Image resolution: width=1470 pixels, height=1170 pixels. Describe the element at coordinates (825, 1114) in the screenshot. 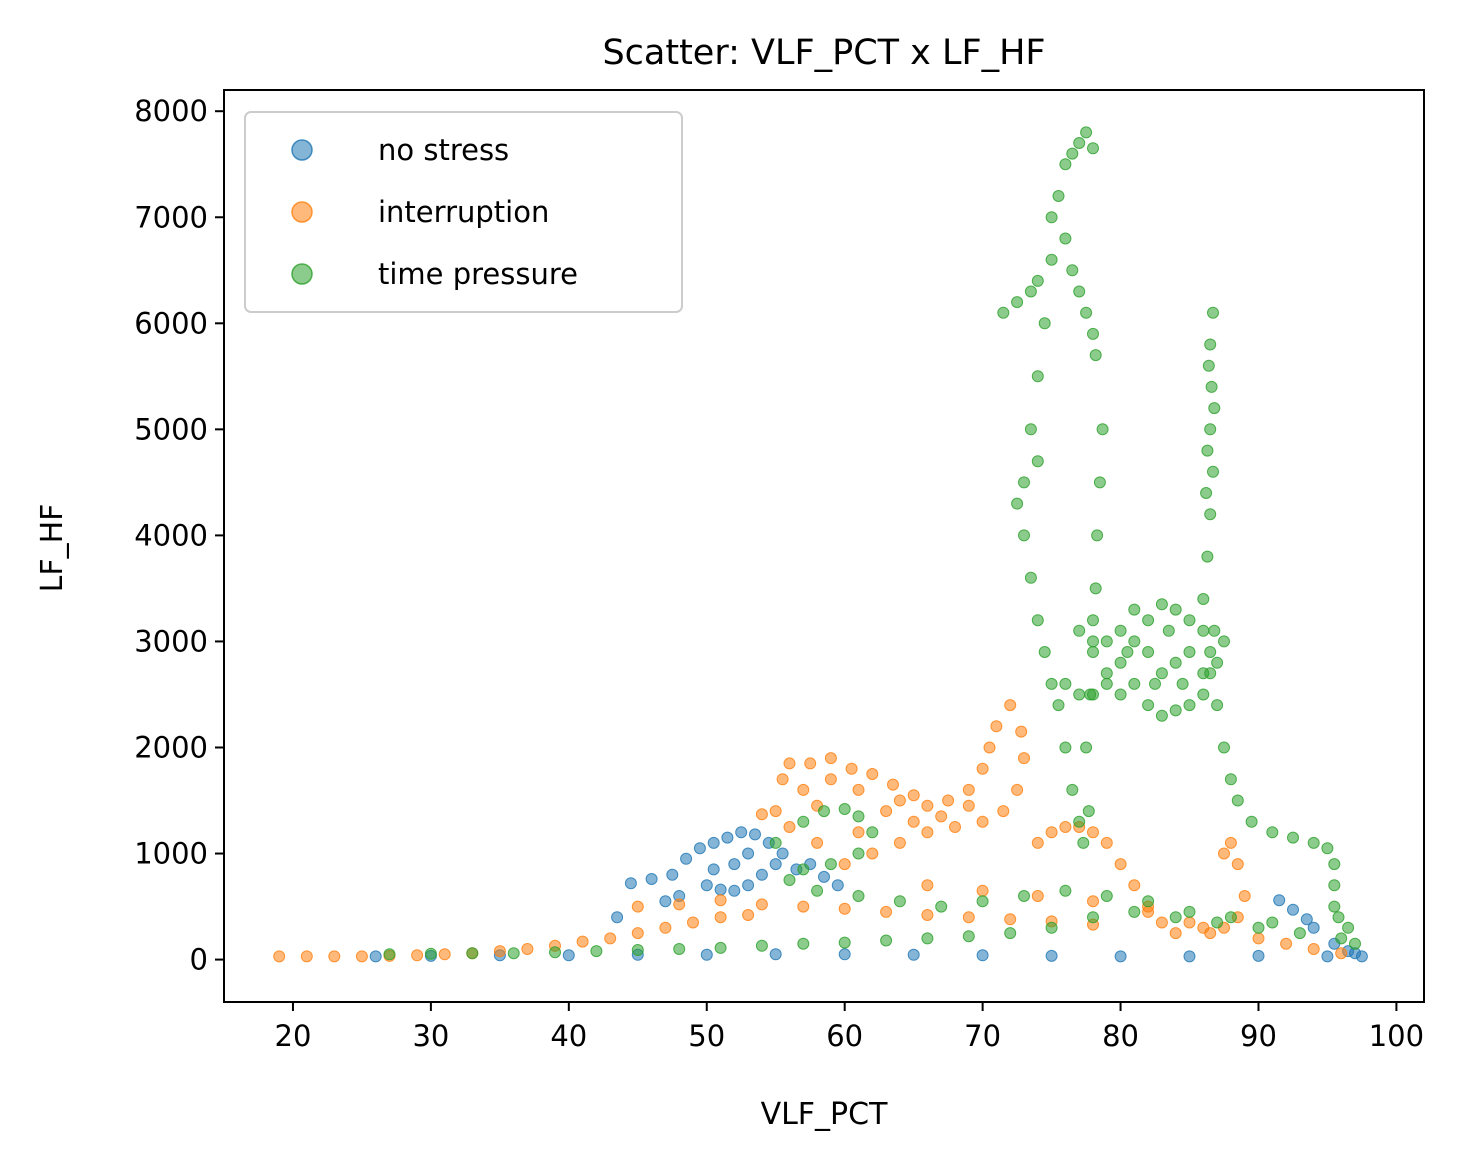

I see `x-axis-label: VLF_PCT` at that location.